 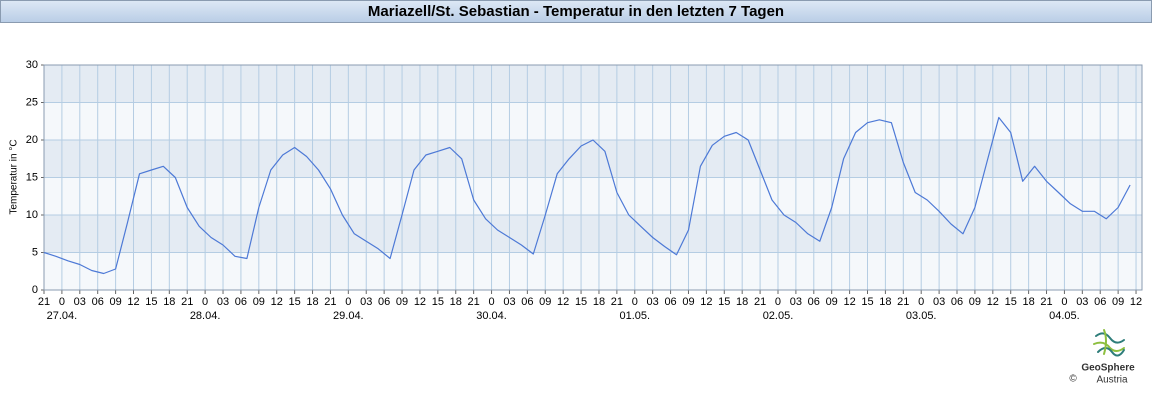 What do you see at coordinates (32, 102) in the screenshot?
I see `y-tick-label: 25` at bounding box center [32, 102].